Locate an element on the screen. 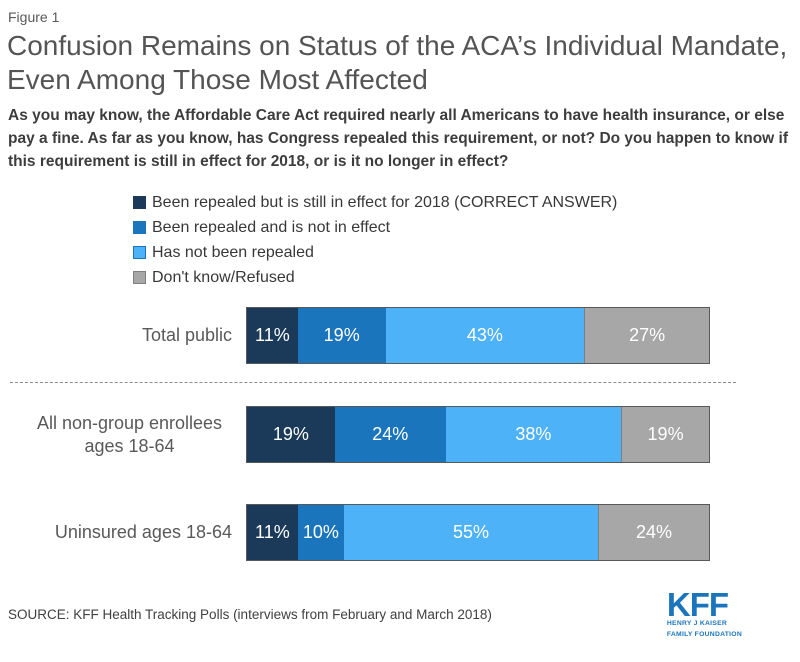  stacked-bar: 19% 24% 38% 19% is located at coordinates (478, 435).